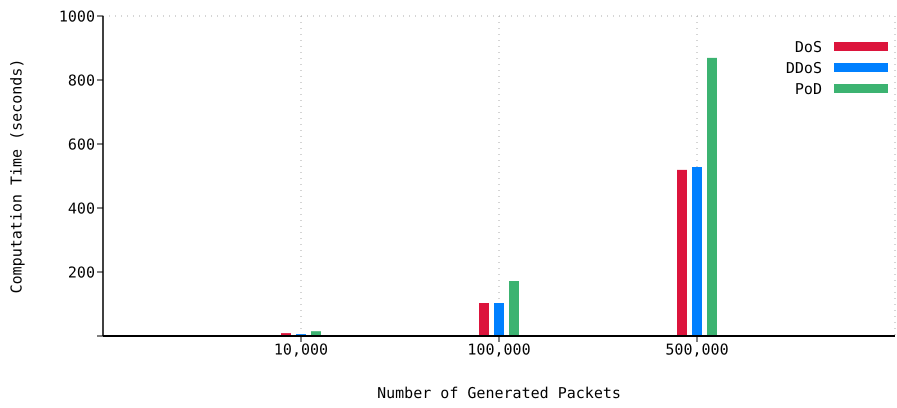 The height and width of the screenshot is (408, 897). I want to click on x-tick-label: 500,000, so click(697, 349).